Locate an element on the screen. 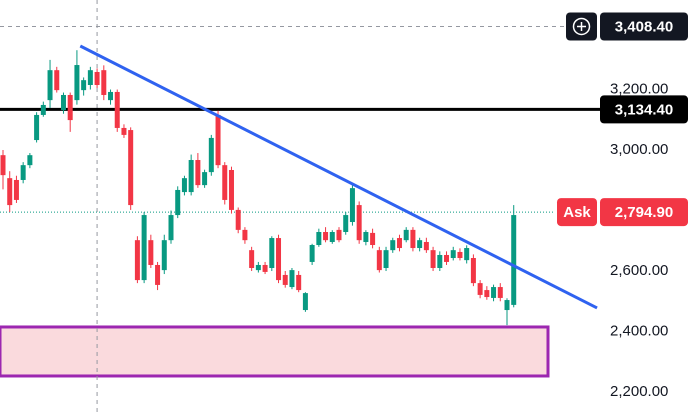  y-tick-label: 3,000.00 is located at coordinates (639, 149).